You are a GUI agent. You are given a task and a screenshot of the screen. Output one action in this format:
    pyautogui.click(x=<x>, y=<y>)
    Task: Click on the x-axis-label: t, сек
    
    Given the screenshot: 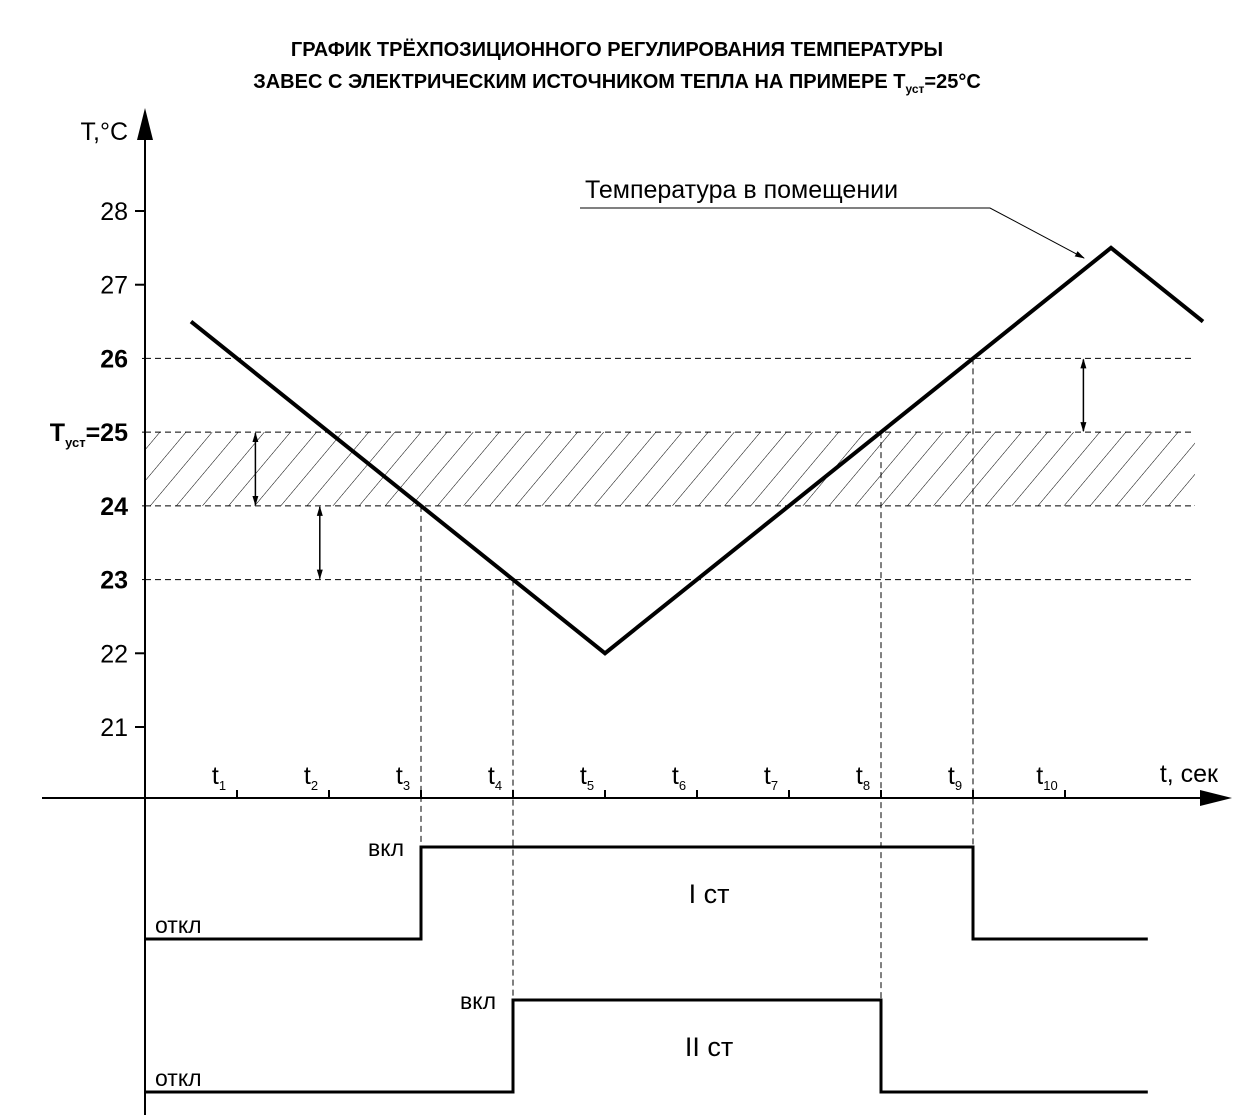 What is the action you would take?
    pyautogui.click(x=1189, y=774)
    